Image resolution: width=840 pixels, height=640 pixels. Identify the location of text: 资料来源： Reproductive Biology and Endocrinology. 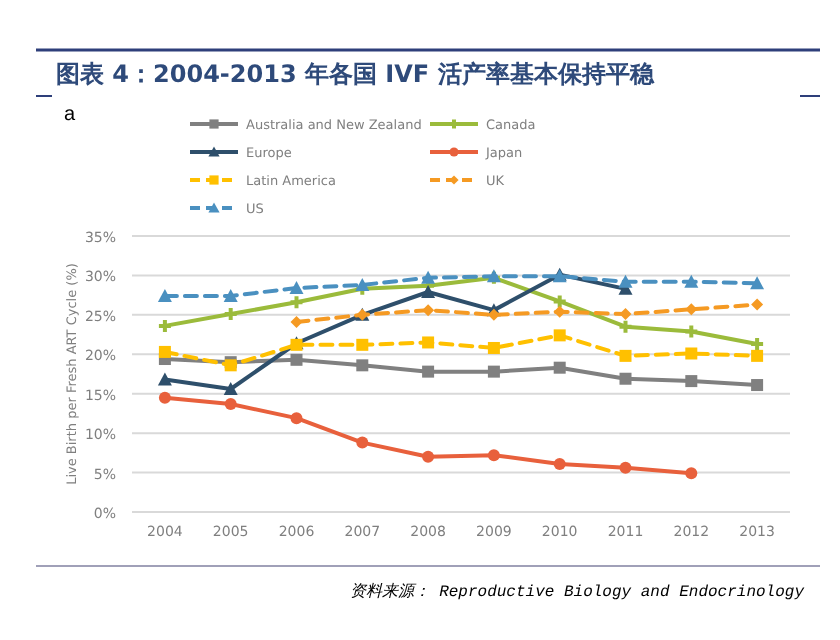
(577, 592).